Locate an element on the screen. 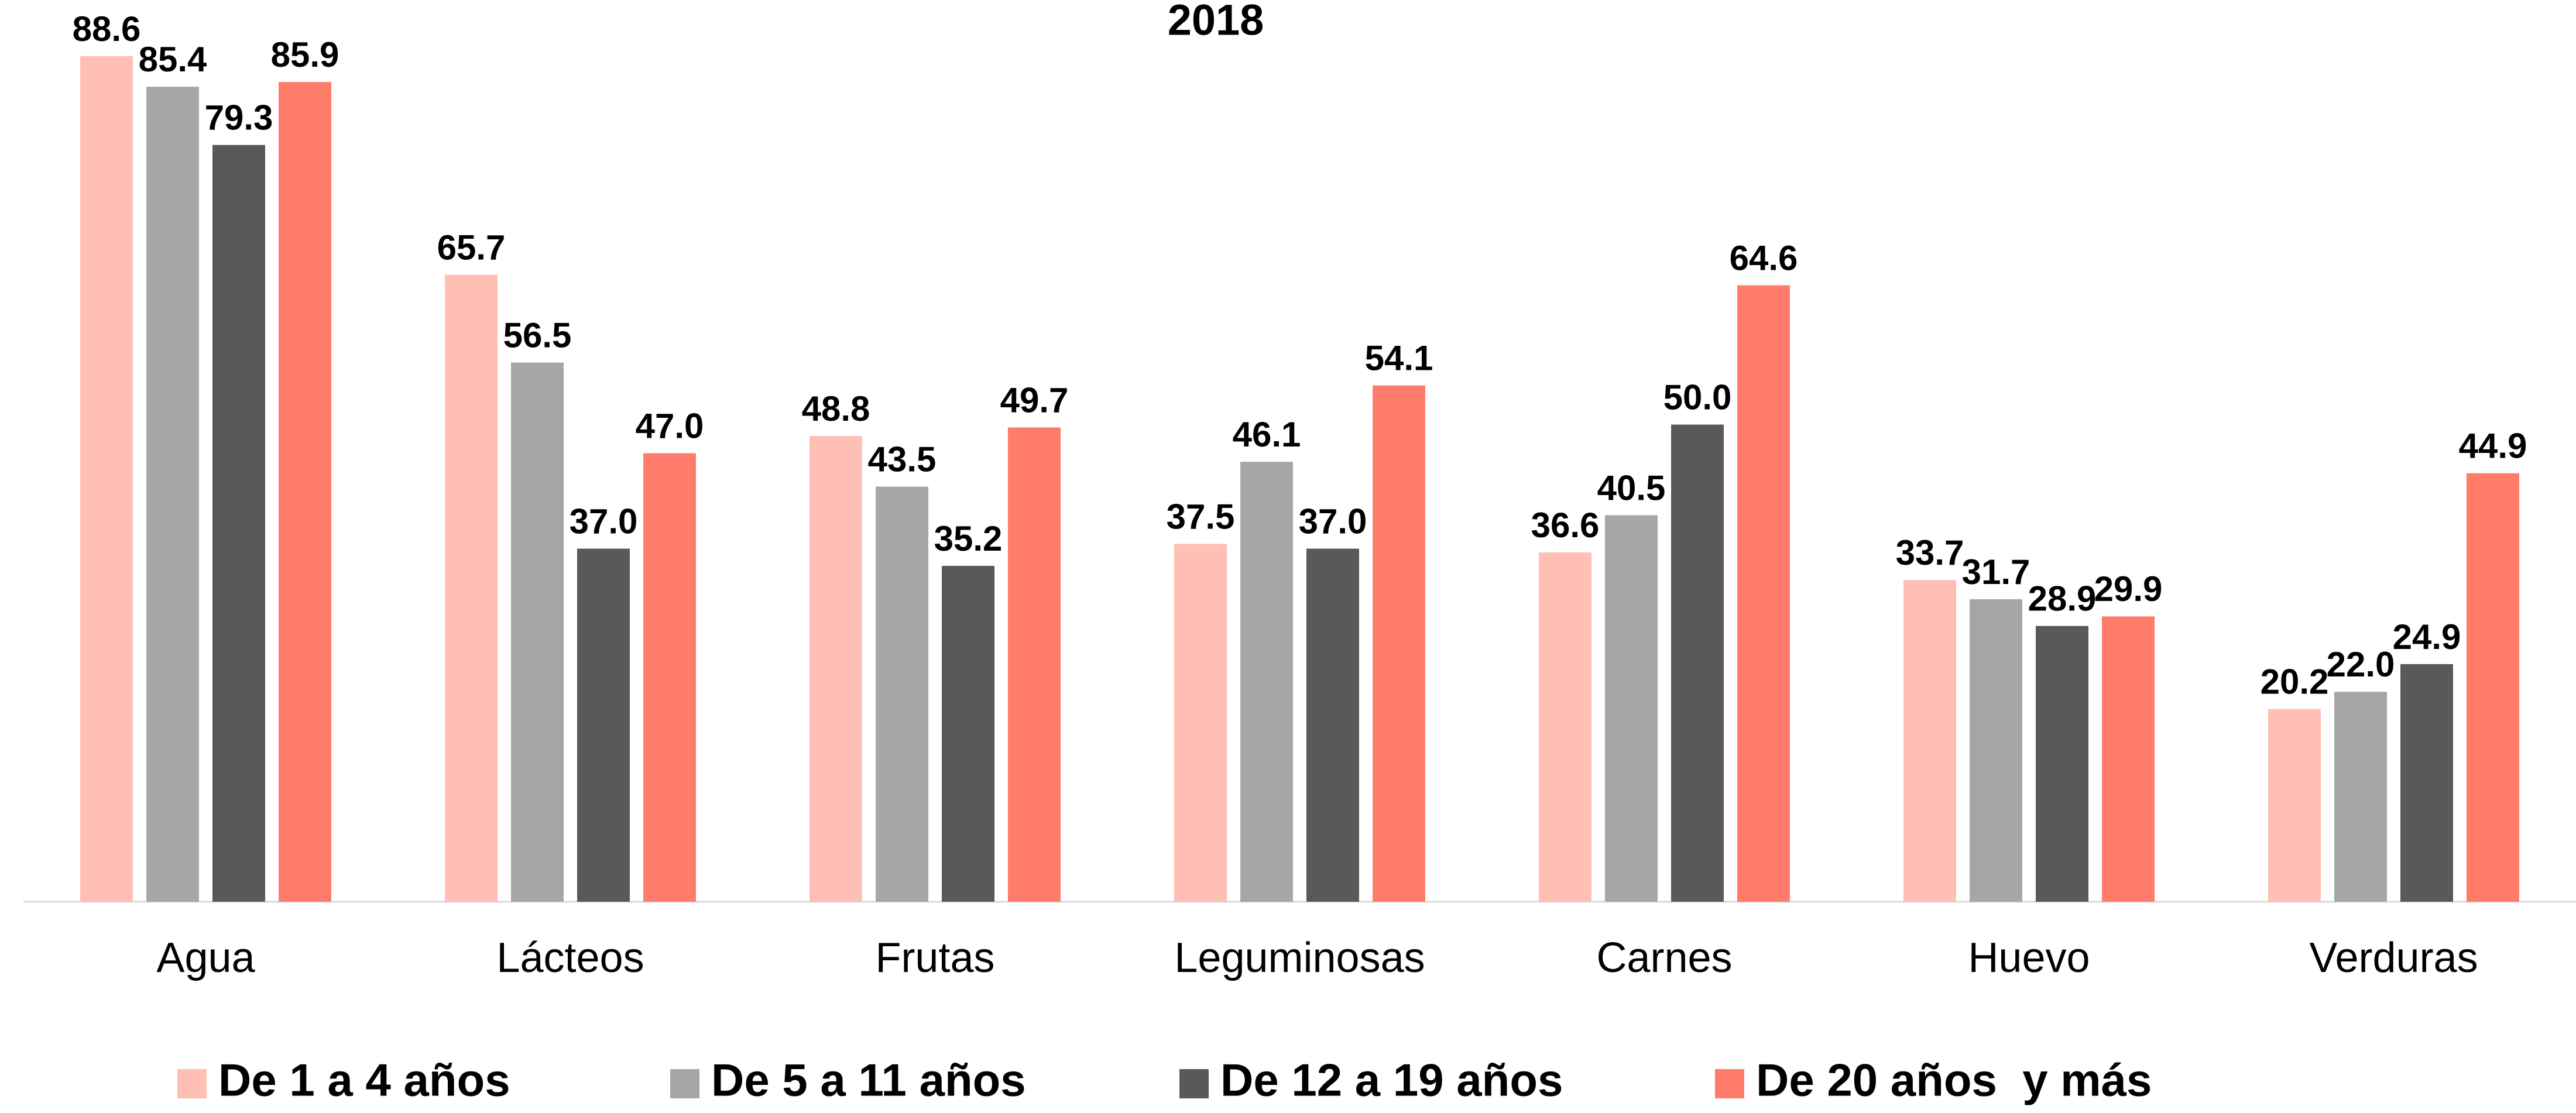 The image size is (2576, 1113). x-tick-label: Verduras is located at coordinates (2393, 958).